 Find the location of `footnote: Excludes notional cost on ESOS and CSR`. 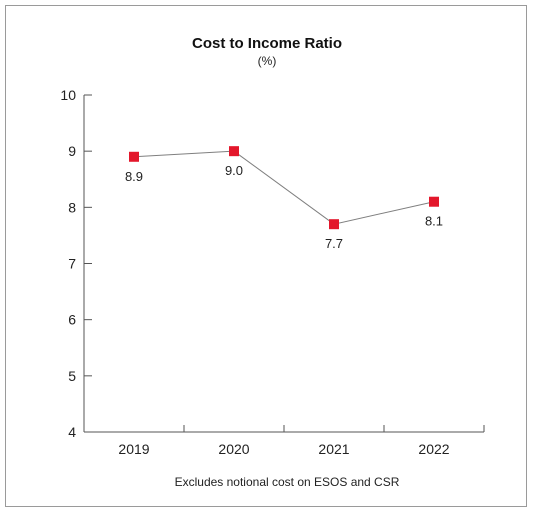

footnote: Excludes notional cost on ESOS and CSR is located at coordinates (287, 482).